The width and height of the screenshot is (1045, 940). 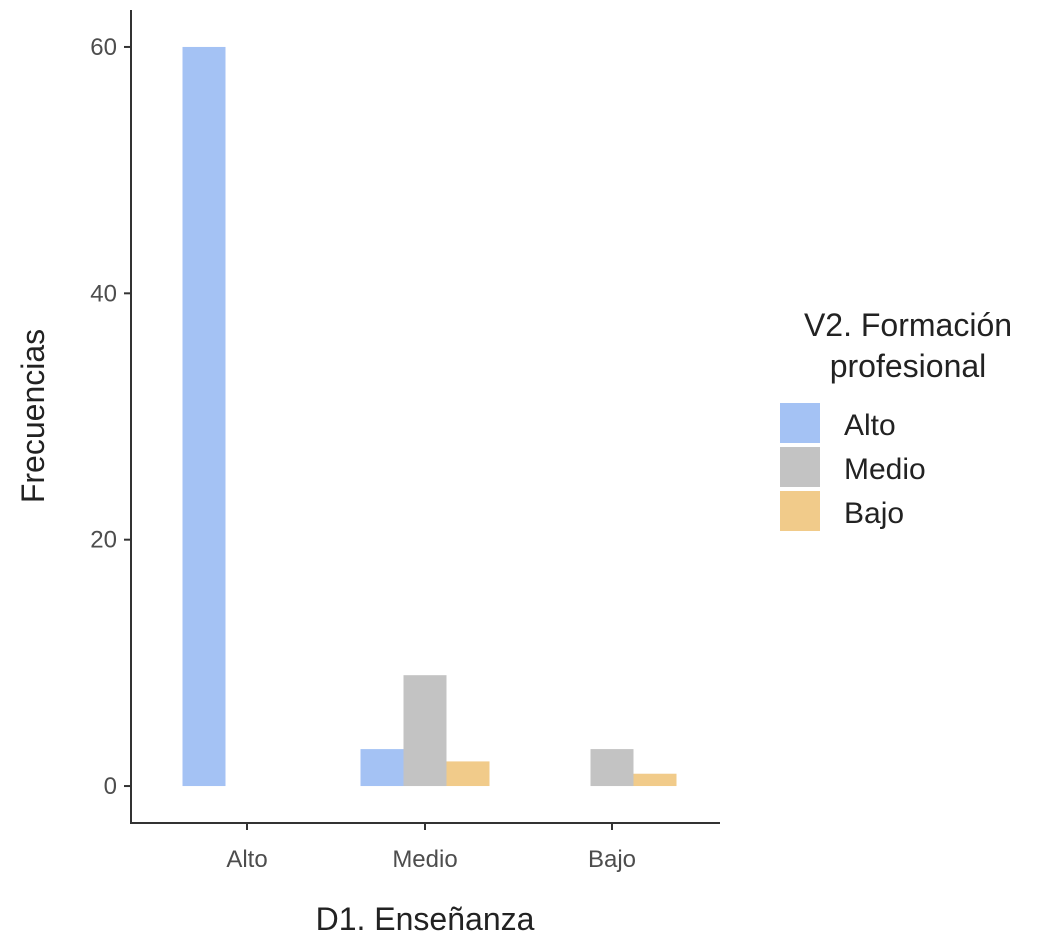 I want to click on y-axis-title: Frecuencias, so click(x=33, y=416).